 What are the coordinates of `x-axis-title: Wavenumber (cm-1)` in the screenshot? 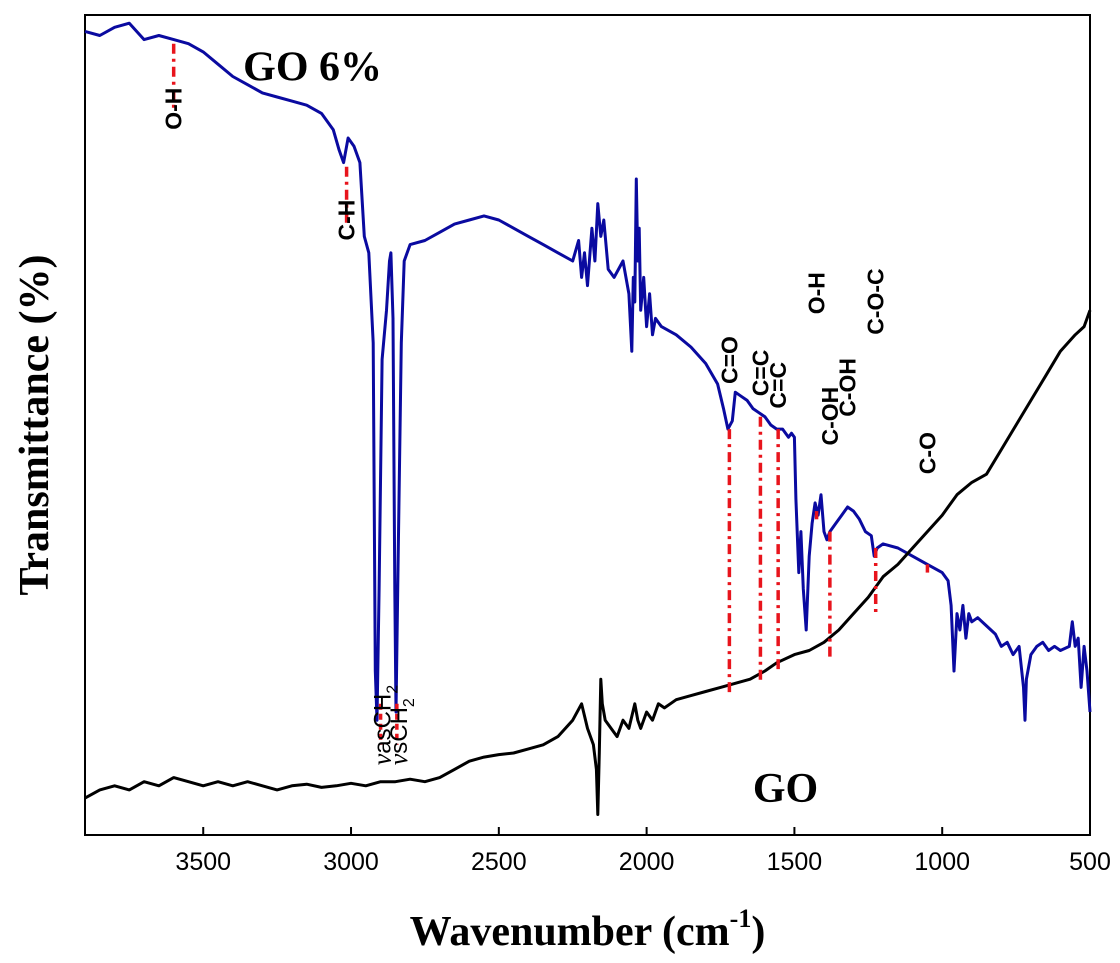 It's located at (588, 929).